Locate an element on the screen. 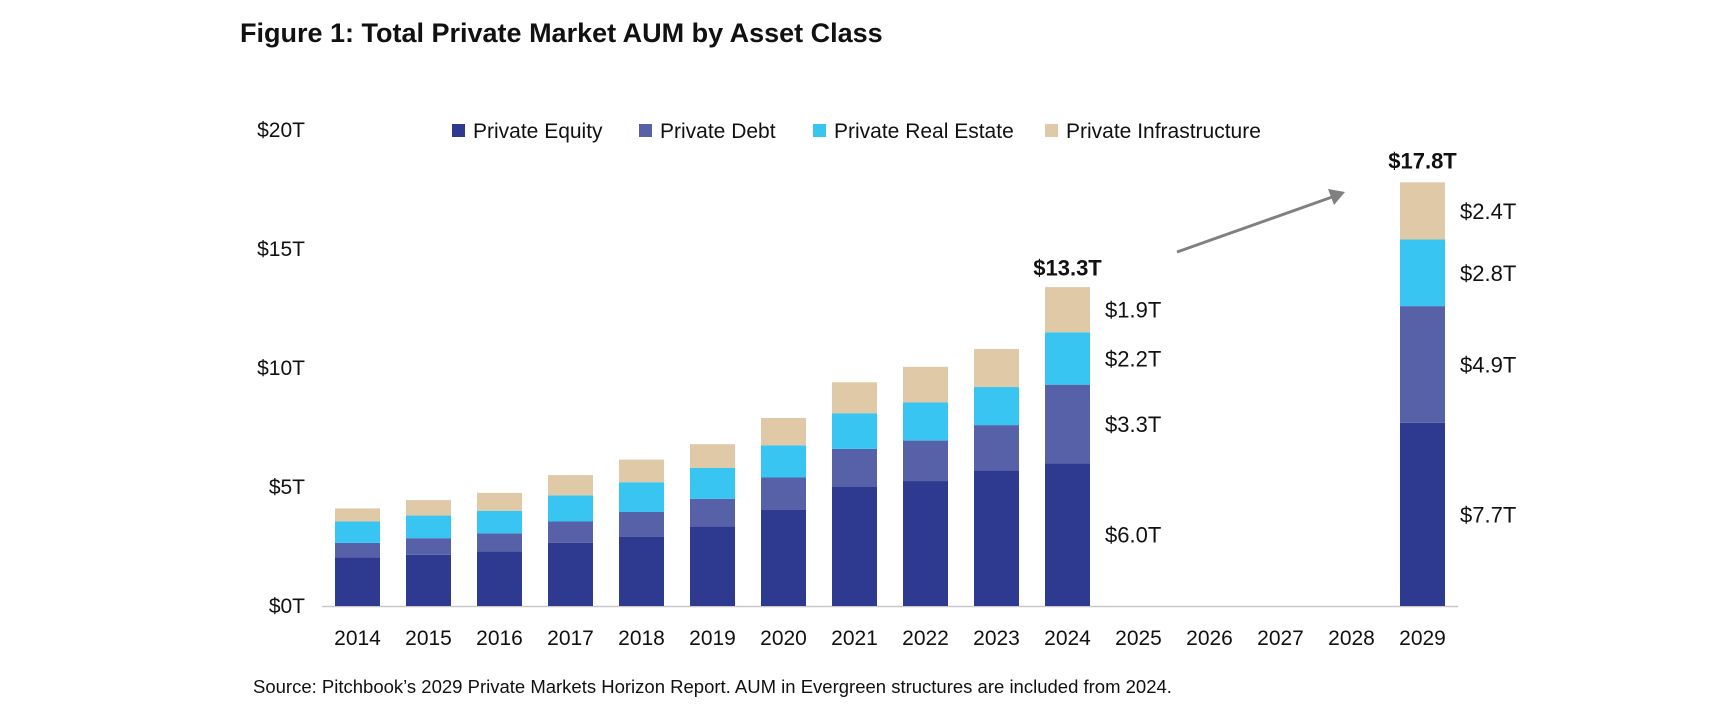 This screenshot has width=1724, height=712. x-tick-label: 2018 is located at coordinates (641, 638).